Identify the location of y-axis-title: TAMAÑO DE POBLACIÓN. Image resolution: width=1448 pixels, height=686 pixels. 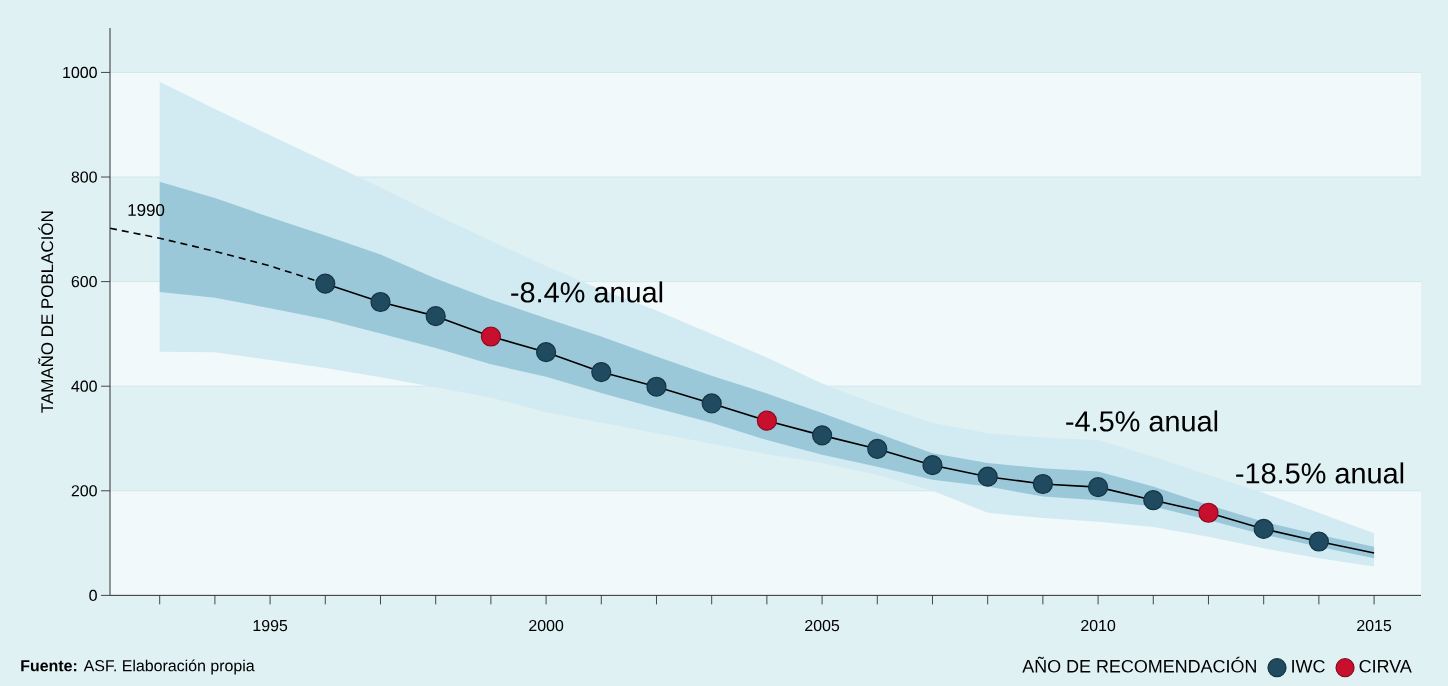
(46, 312).